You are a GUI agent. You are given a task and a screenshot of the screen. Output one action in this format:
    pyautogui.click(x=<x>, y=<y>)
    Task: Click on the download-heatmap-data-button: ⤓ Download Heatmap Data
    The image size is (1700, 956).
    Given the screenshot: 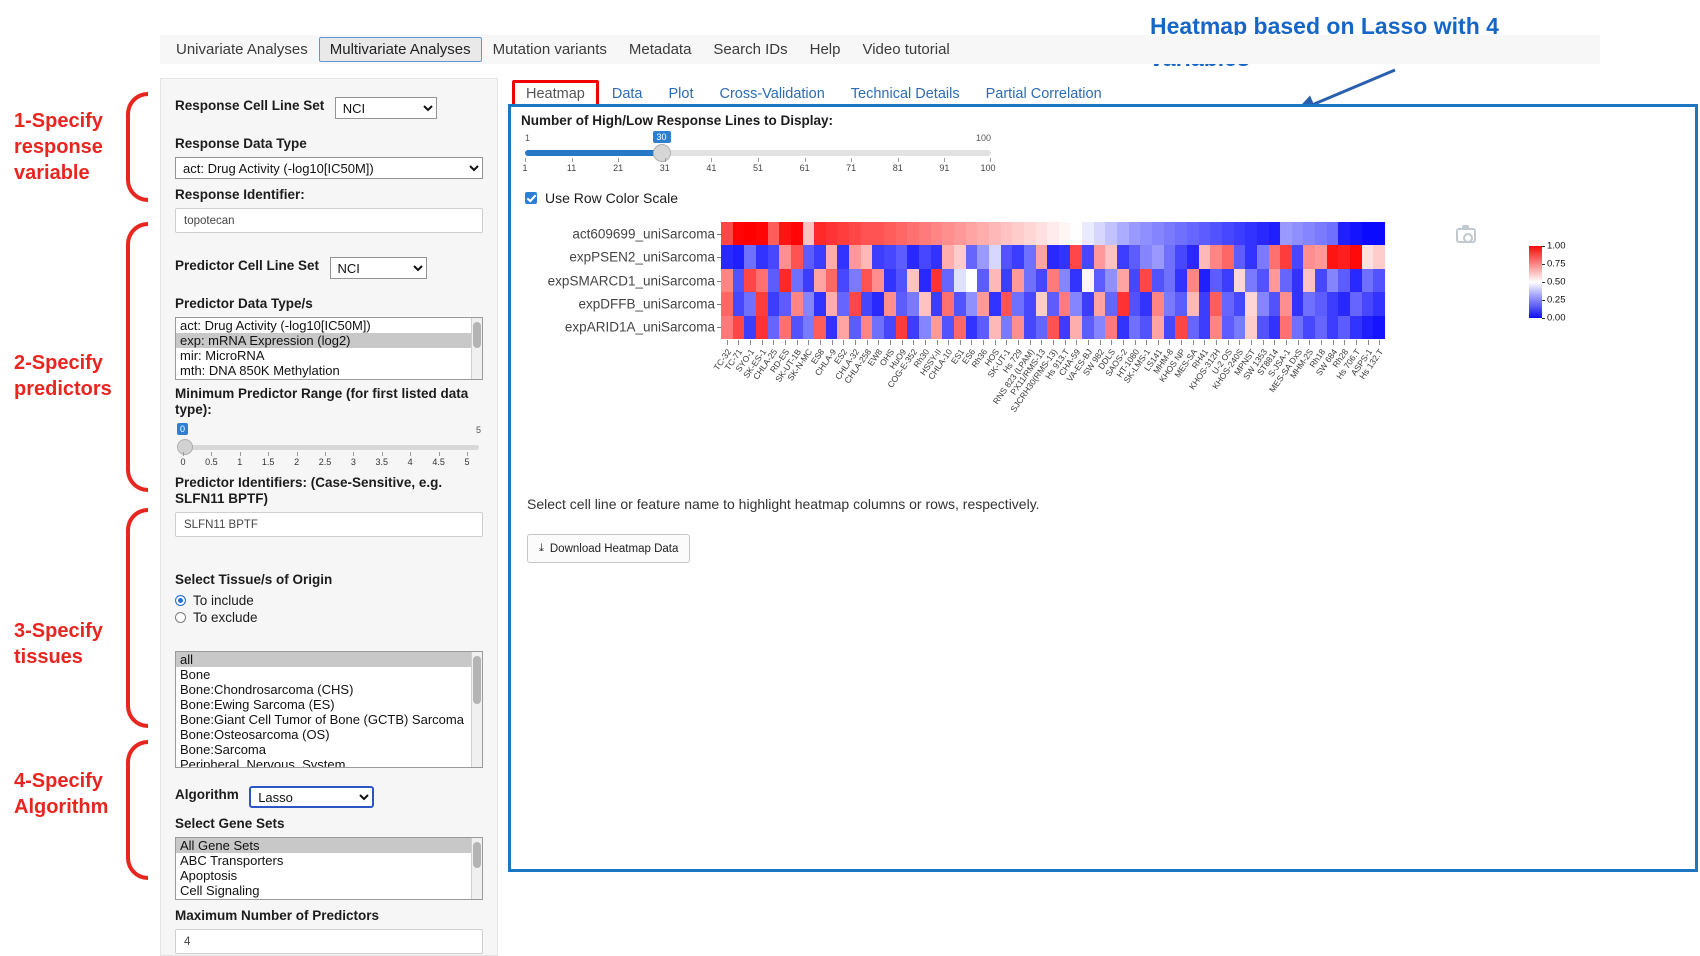 What is the action you would take?
    pyautogui.click(x=609, y=548)
    